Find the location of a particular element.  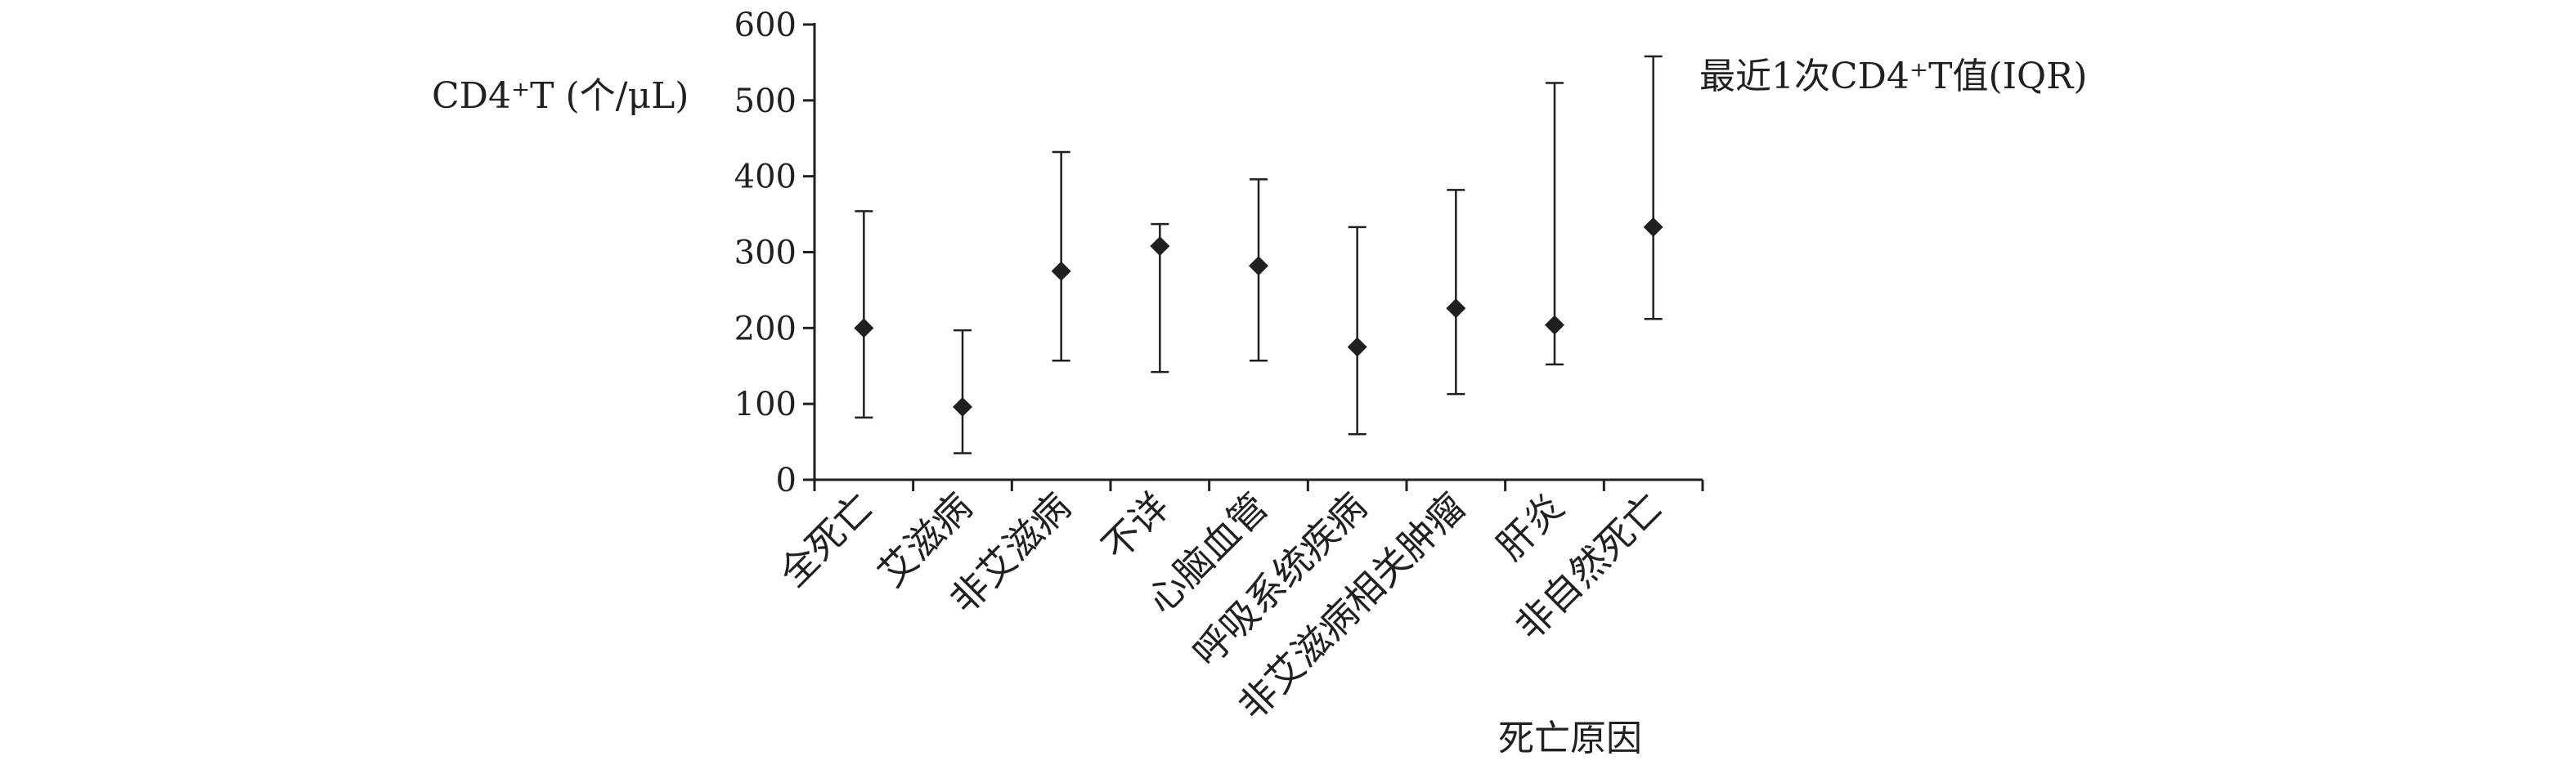

y-axis-ticks: 0 100 200 300 400 500 600 is located at coordinates (775, 253).